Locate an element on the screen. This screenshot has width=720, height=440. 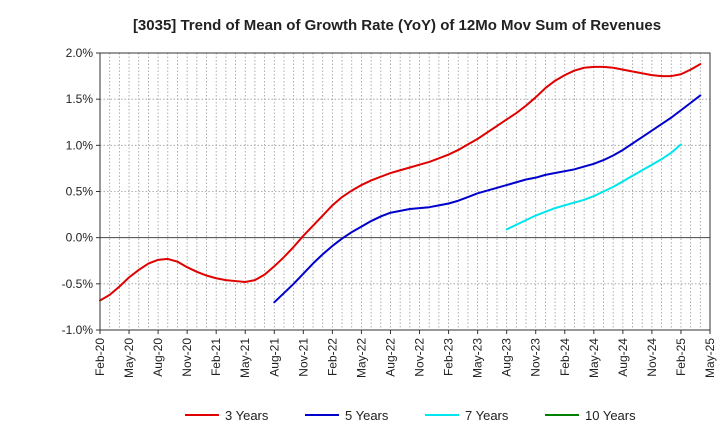
y-tick-label: -0.5% is located at coordinates (78, 284).